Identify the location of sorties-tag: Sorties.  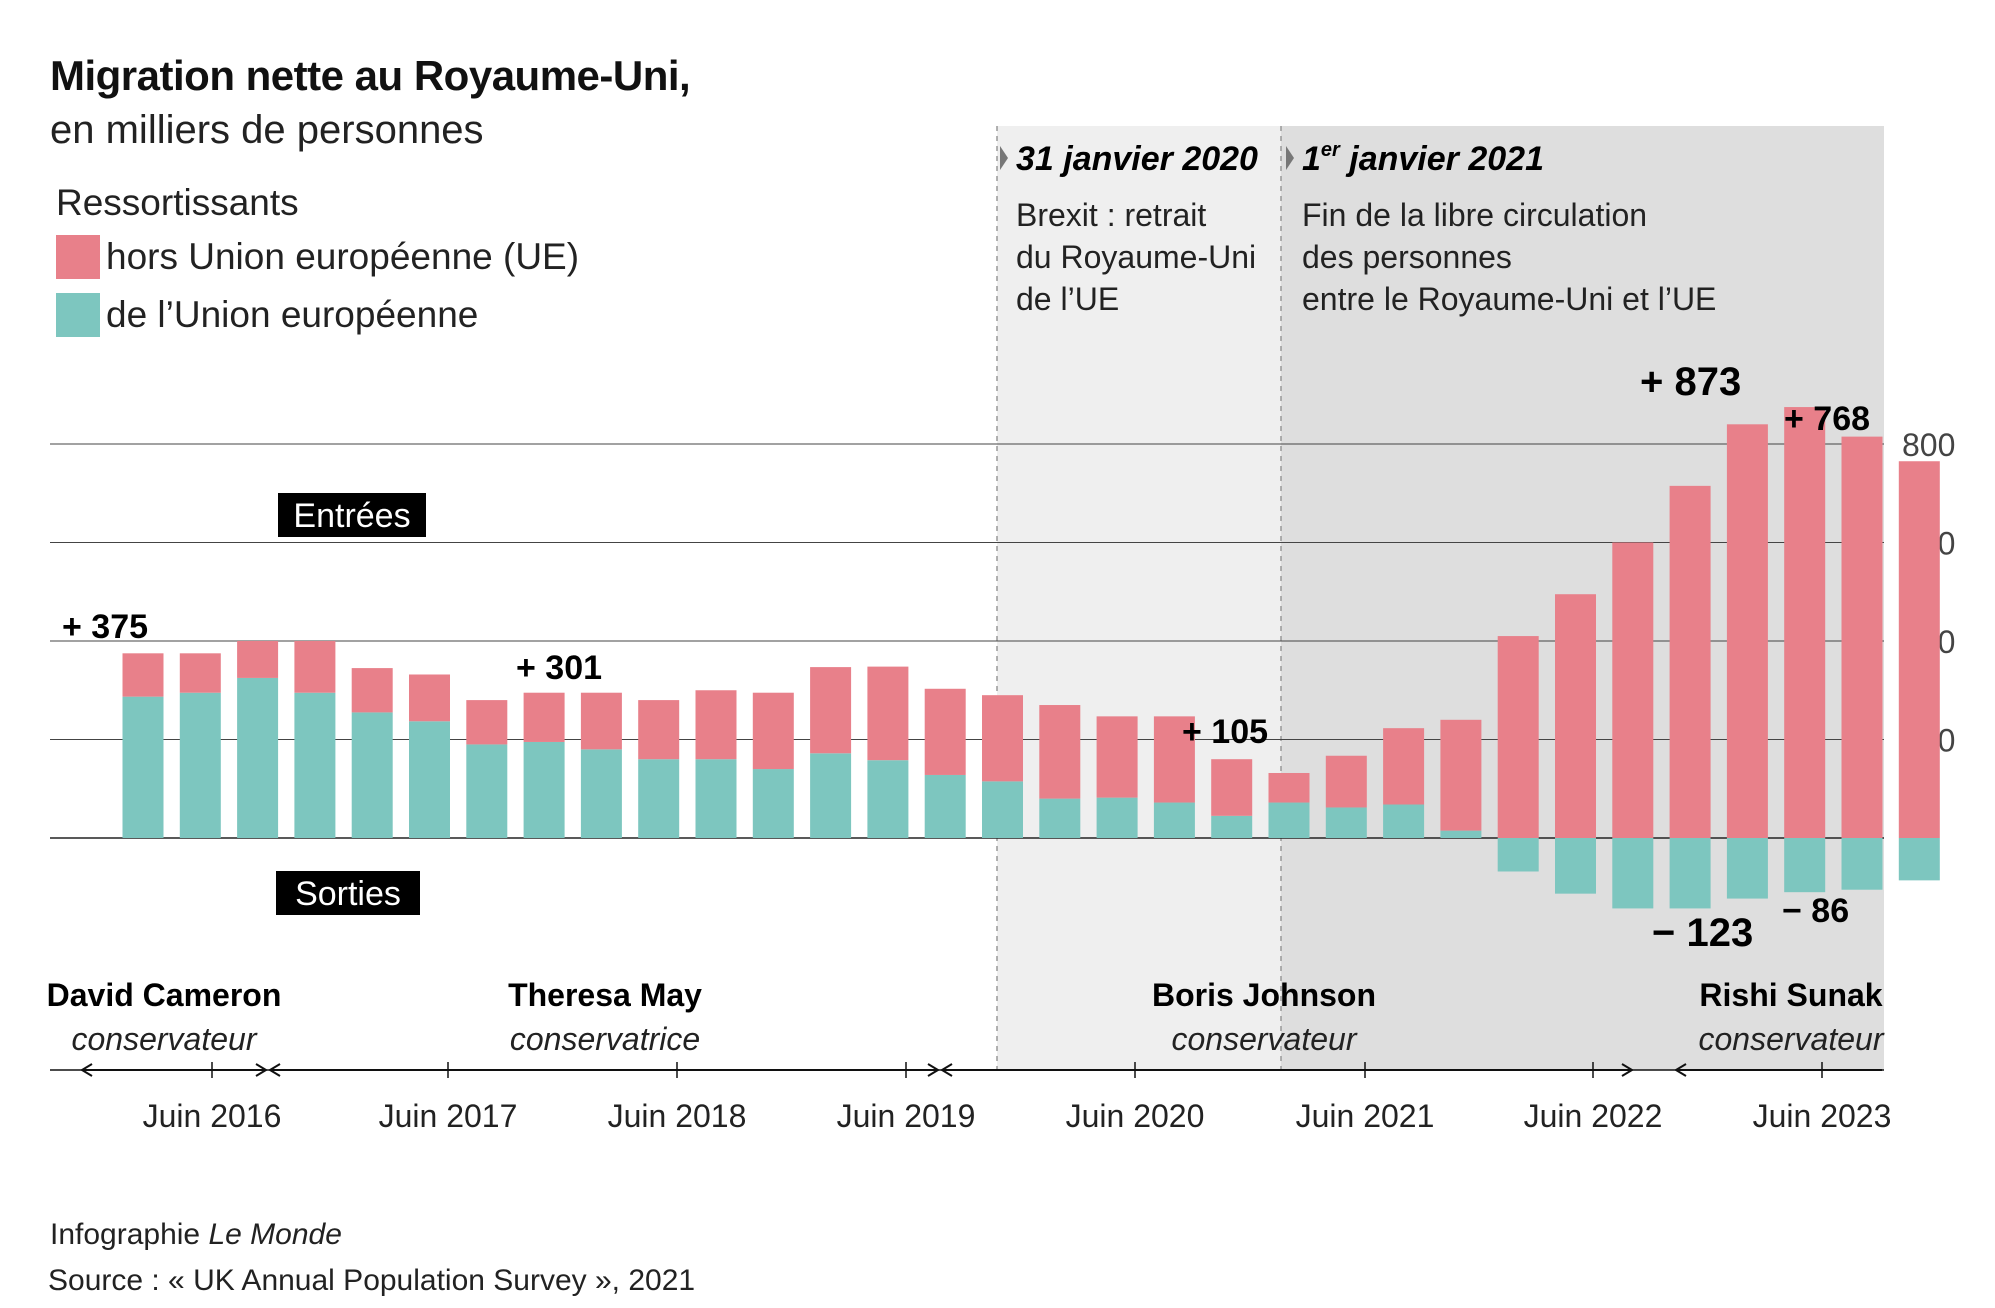
(348, 894).